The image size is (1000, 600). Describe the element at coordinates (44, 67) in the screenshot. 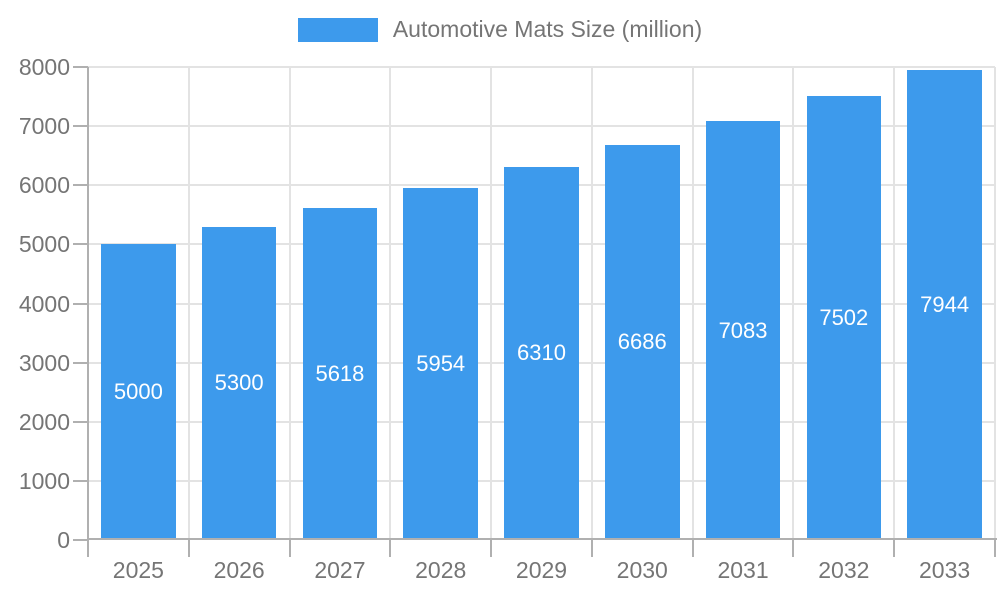

I see `y-tick-label: 8000` at that location.